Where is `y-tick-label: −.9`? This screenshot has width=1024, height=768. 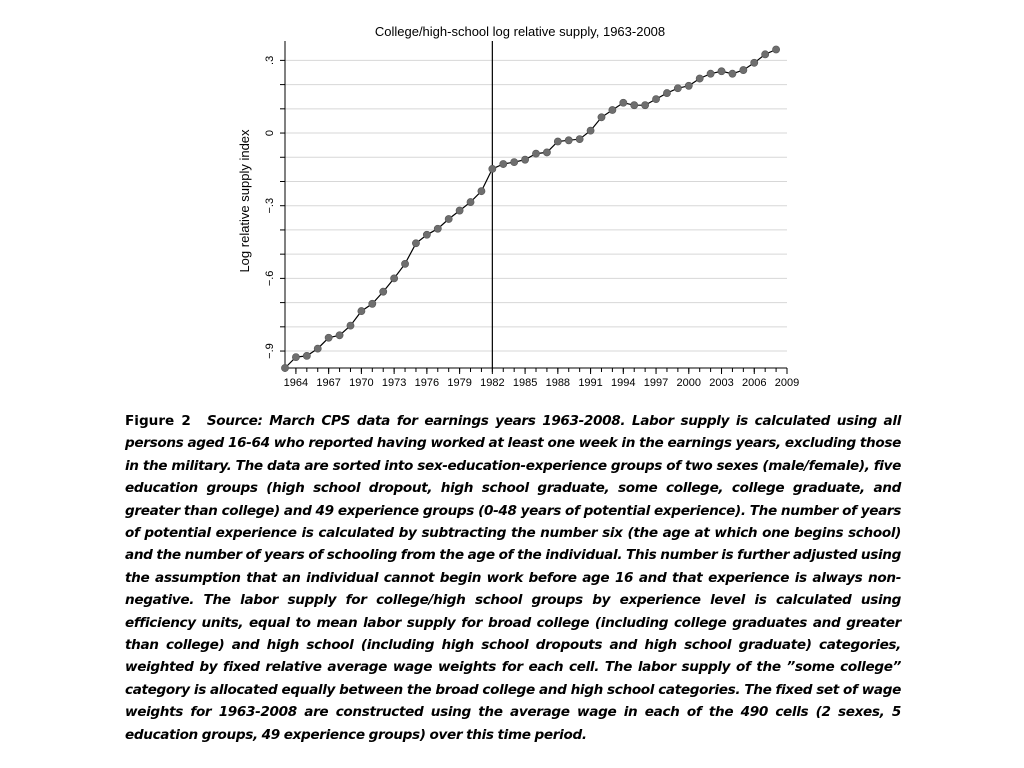 y-tick-label: −.9 is located at coordinates (270, 351).